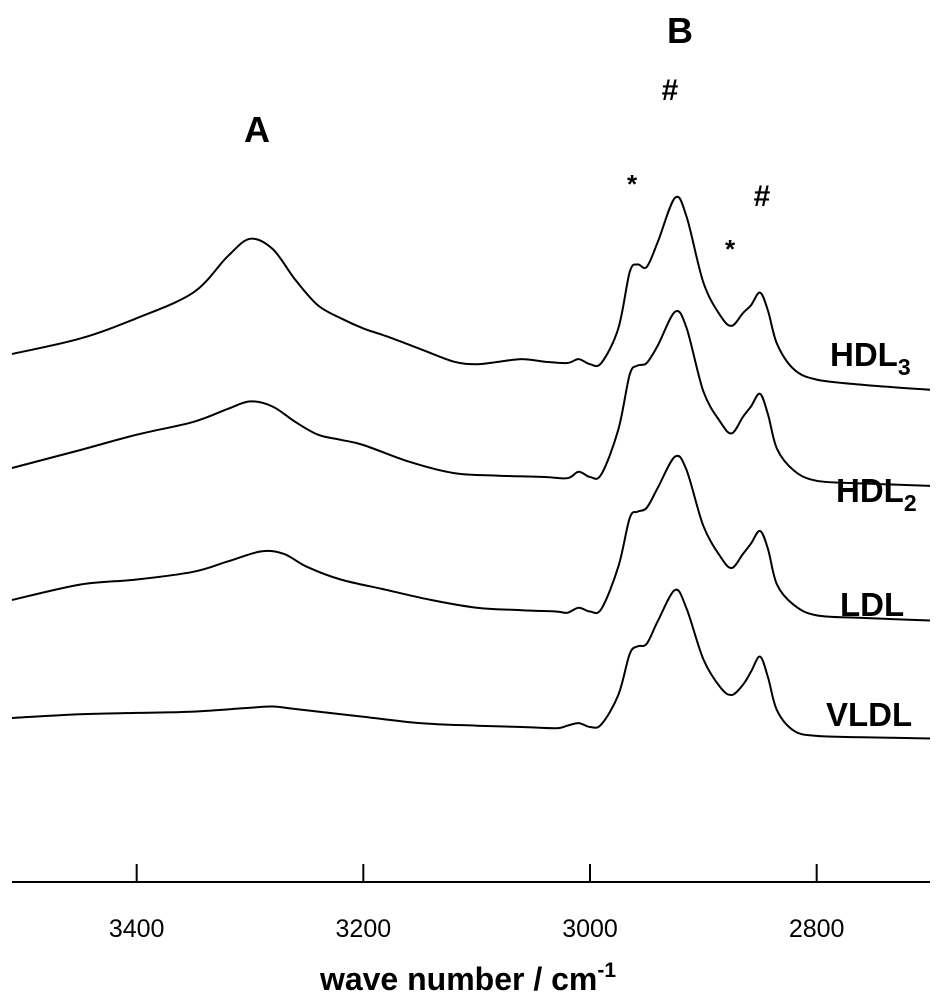 This screenshot has height=1006, width=937. I want to click on peak-annotations: A B # # * *, so click(507, 137).